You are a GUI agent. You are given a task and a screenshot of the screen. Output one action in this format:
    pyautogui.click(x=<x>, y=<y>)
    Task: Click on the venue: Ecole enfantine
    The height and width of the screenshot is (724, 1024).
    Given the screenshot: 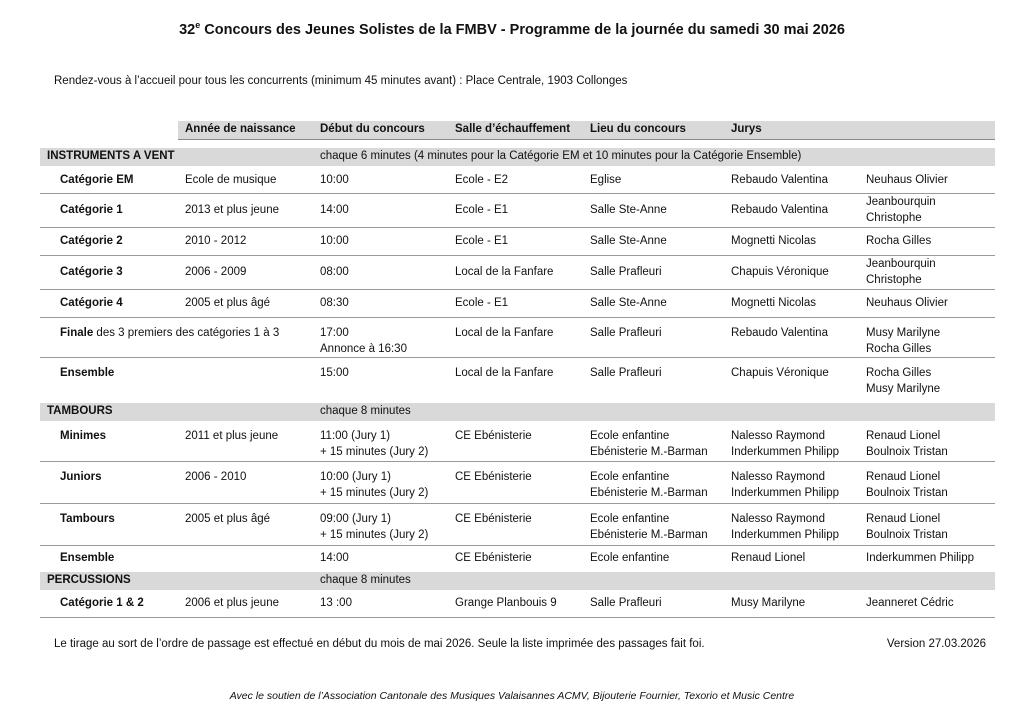 What is the action you would take?
    pyautogui.click(x=629, y=558)
    